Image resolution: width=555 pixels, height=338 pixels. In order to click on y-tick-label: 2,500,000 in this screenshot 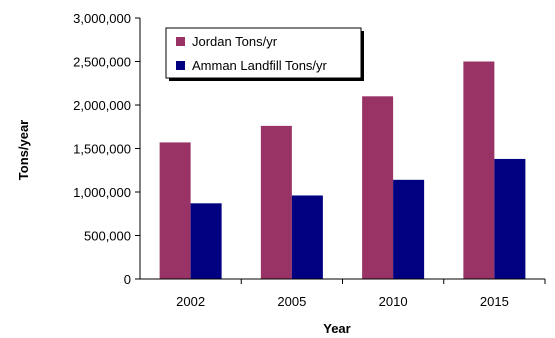, I will do `click(102, 62)`.